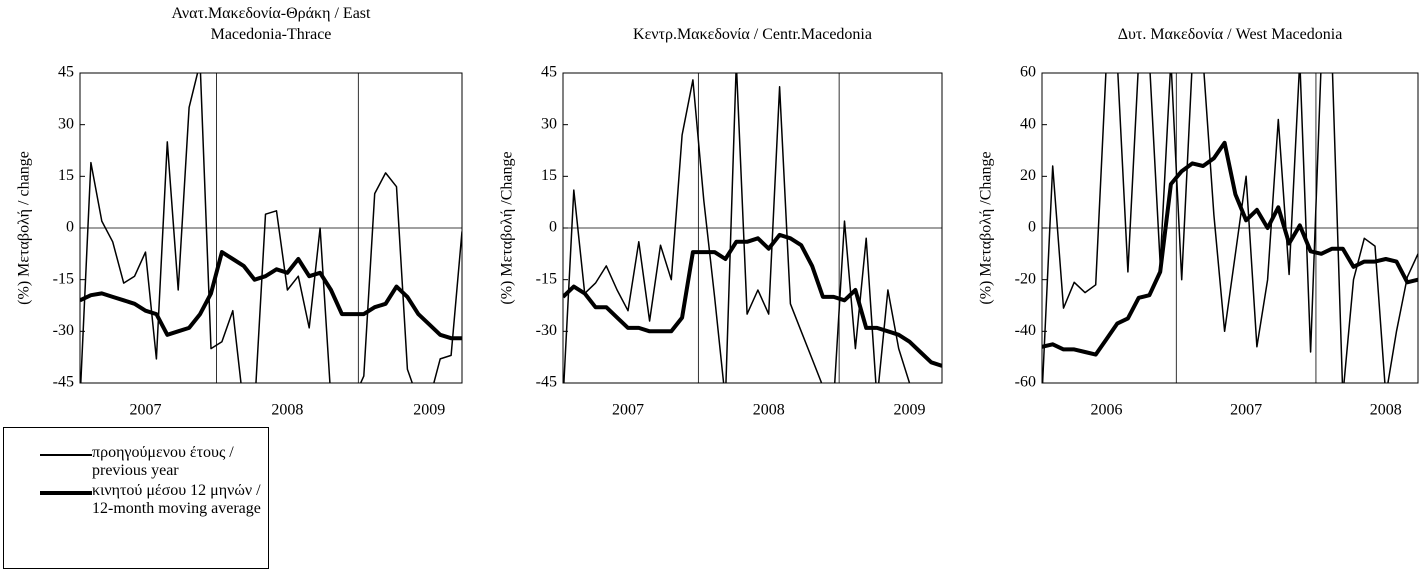  I want to click on y-tick-label: -20, so click(1025, 278).